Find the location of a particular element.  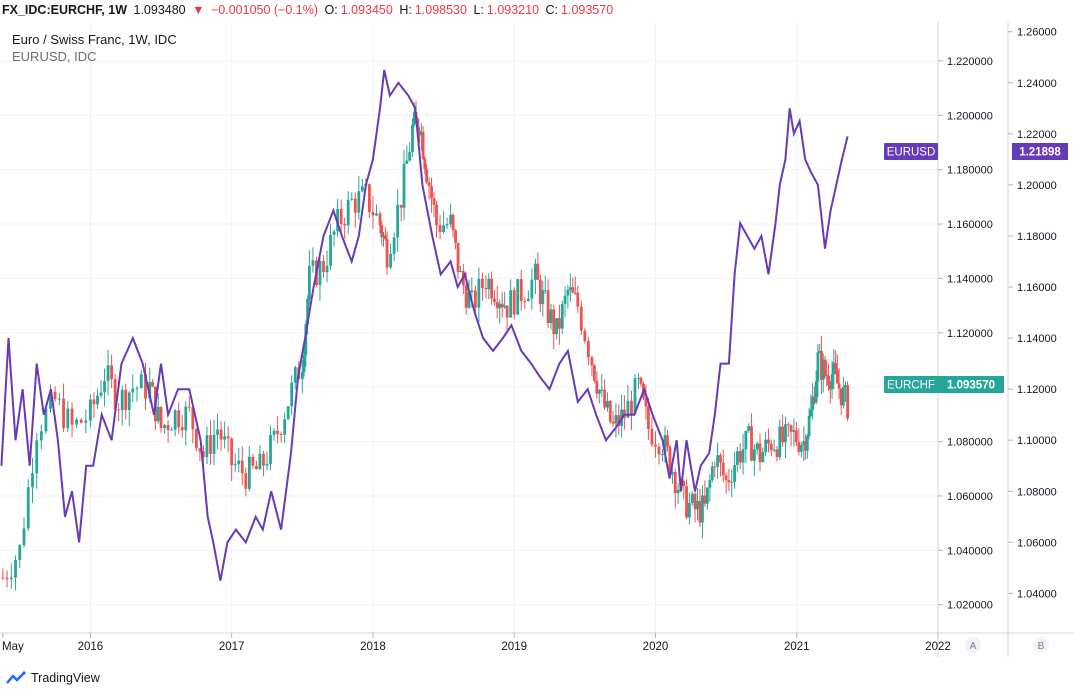

x-tick-label: May is located at coordinates (13, 647).